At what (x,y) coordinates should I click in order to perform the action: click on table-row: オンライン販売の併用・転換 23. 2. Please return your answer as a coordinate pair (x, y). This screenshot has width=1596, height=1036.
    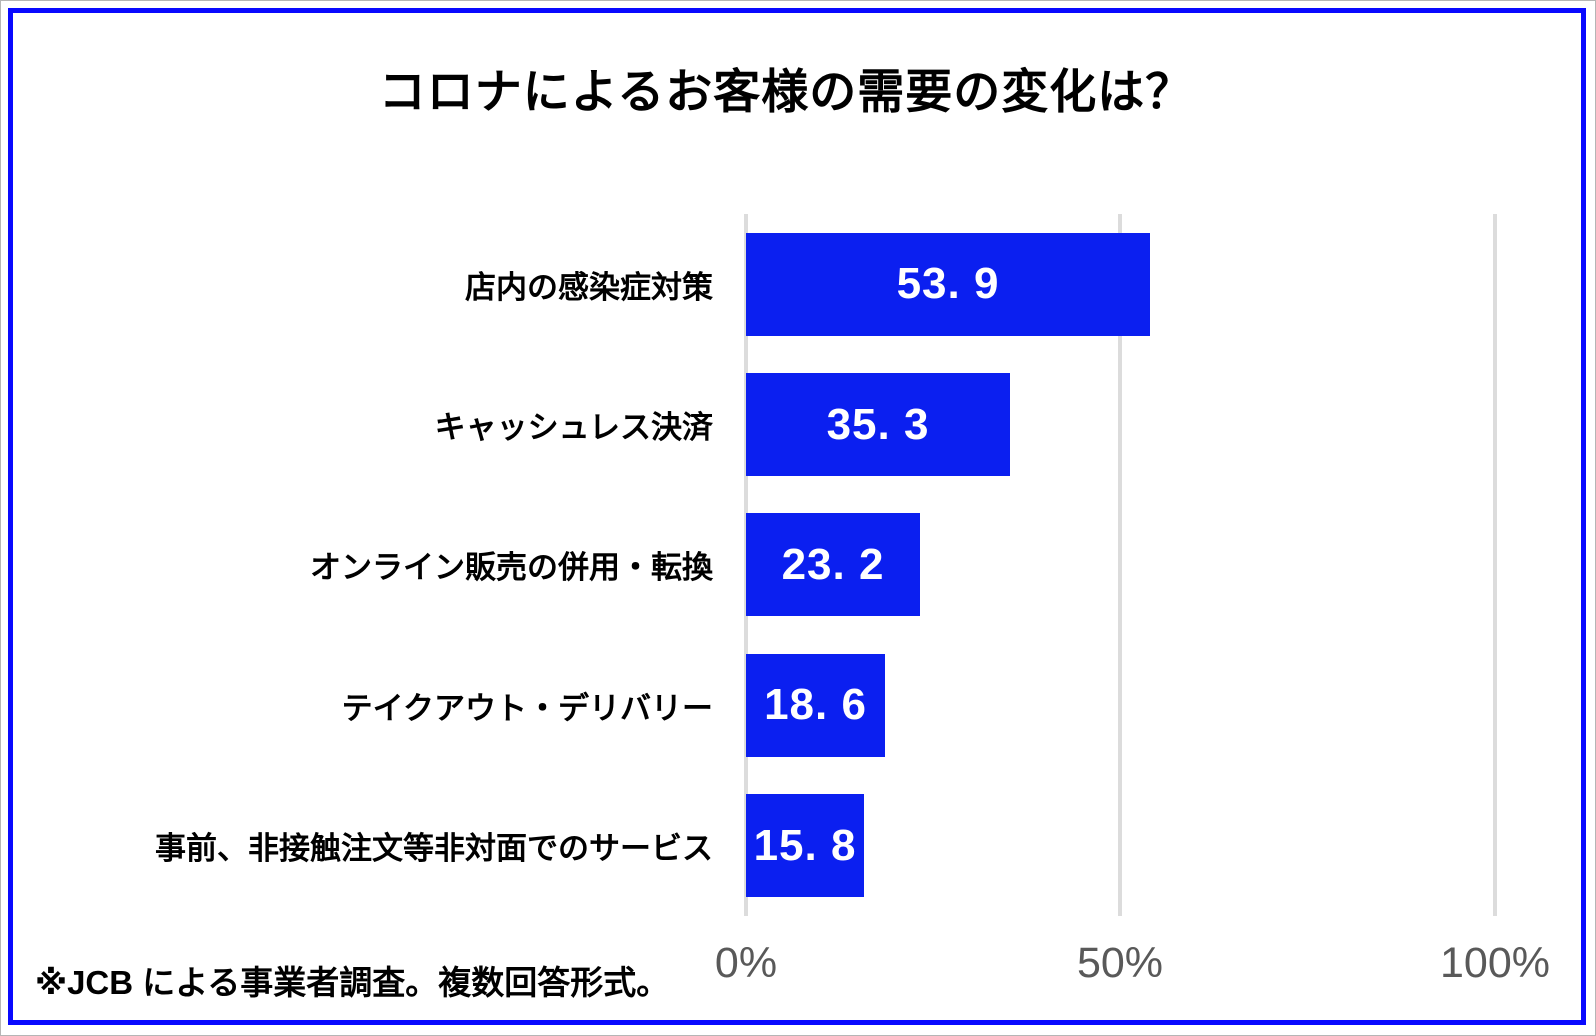
    Looking at the image, I should click on (798, 565).